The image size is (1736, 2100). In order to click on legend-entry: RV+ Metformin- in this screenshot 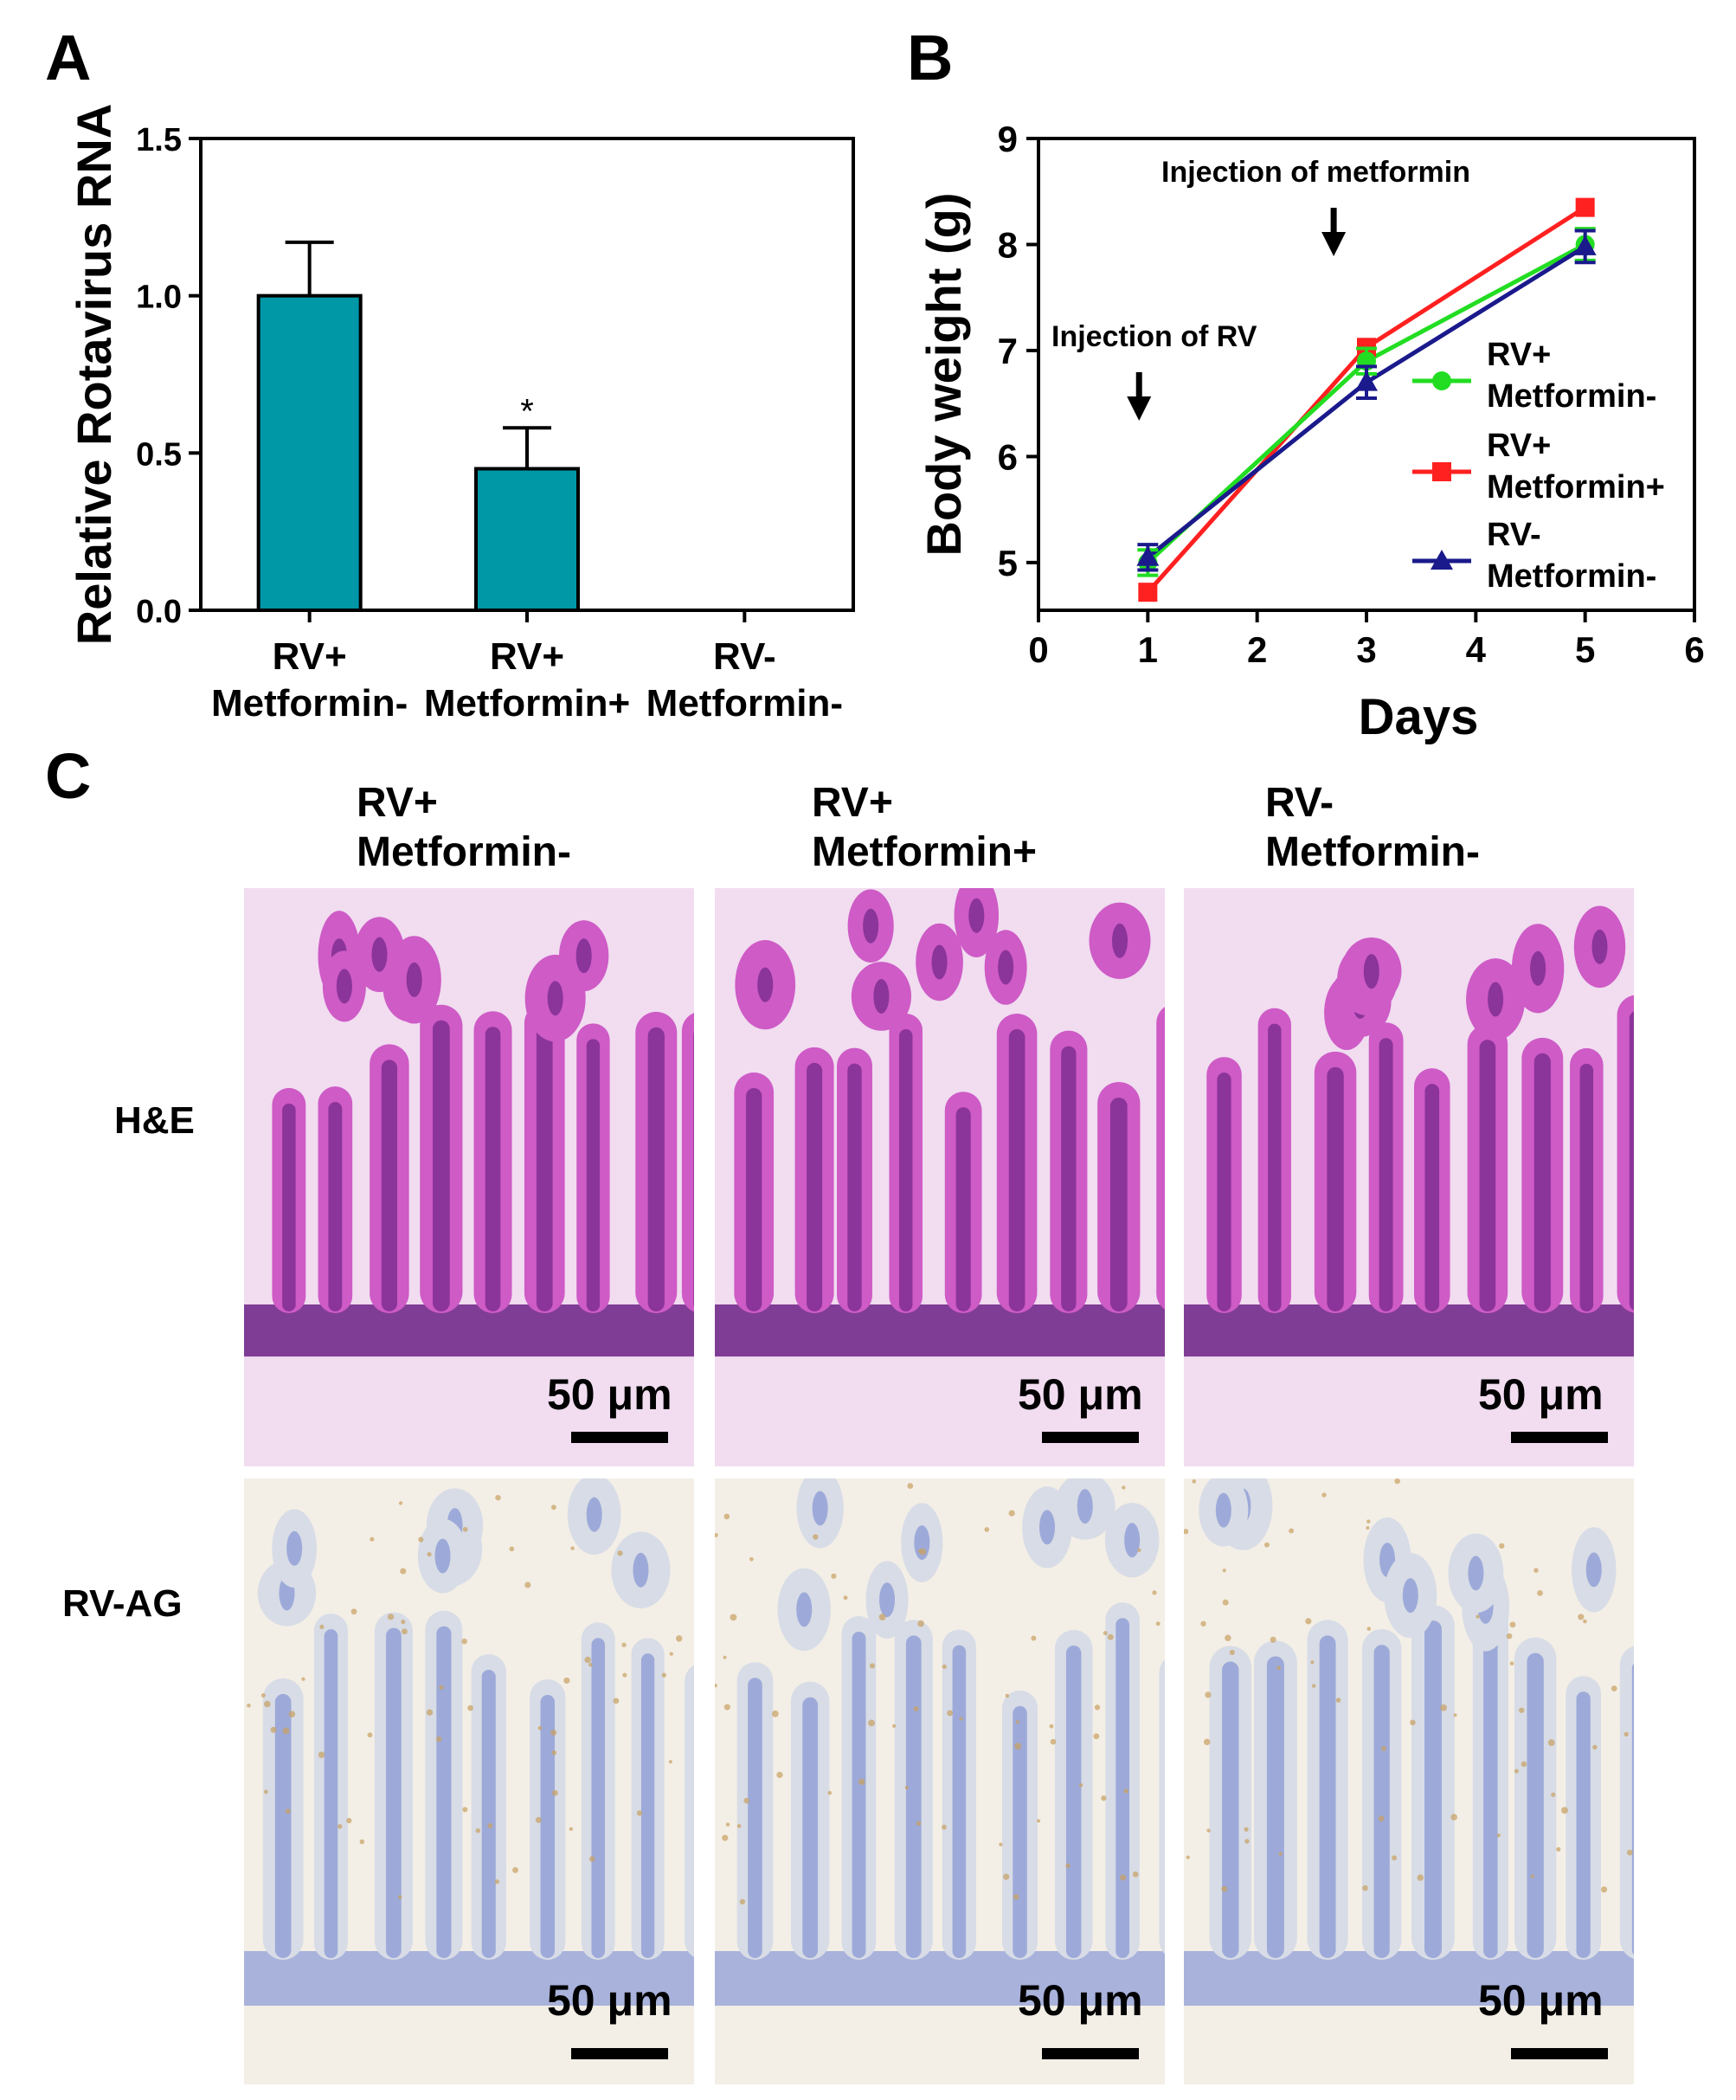, I will do `click(1571, 376)`.